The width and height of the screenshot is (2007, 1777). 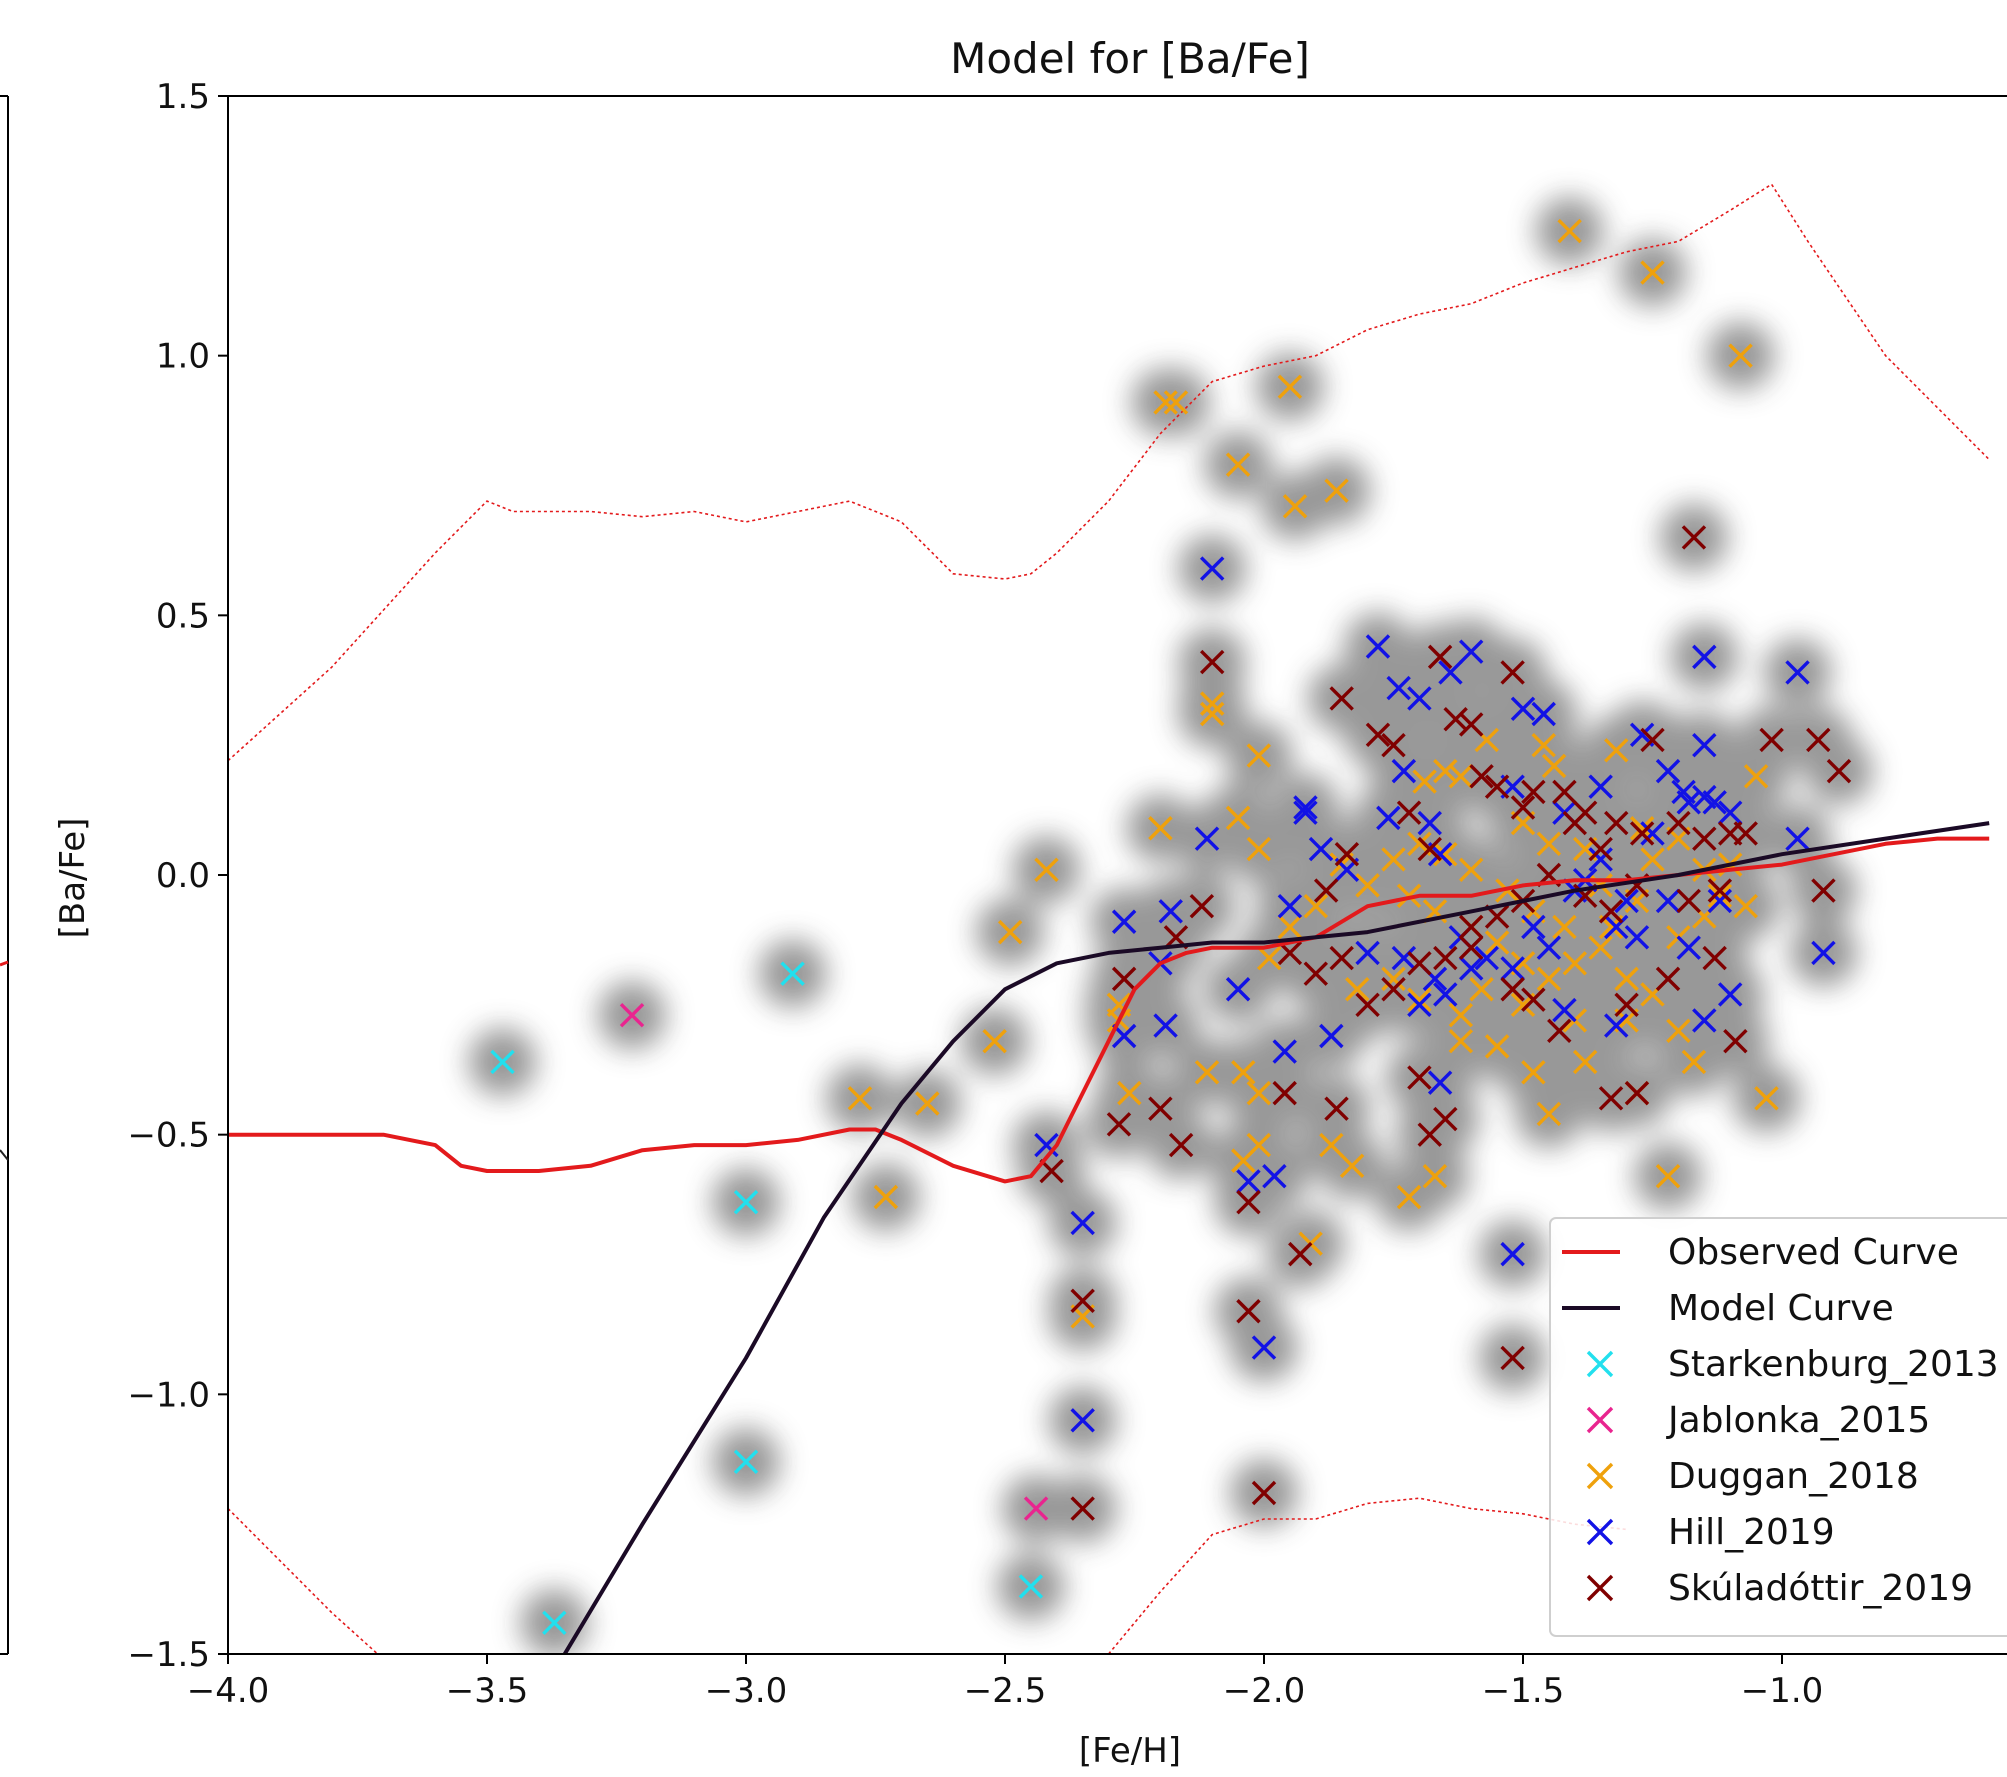 What do you see at coordinates (487, 1691) in the screenshot?
I see `x-tick-label: −3.5` at bounding box center [487, 1691].